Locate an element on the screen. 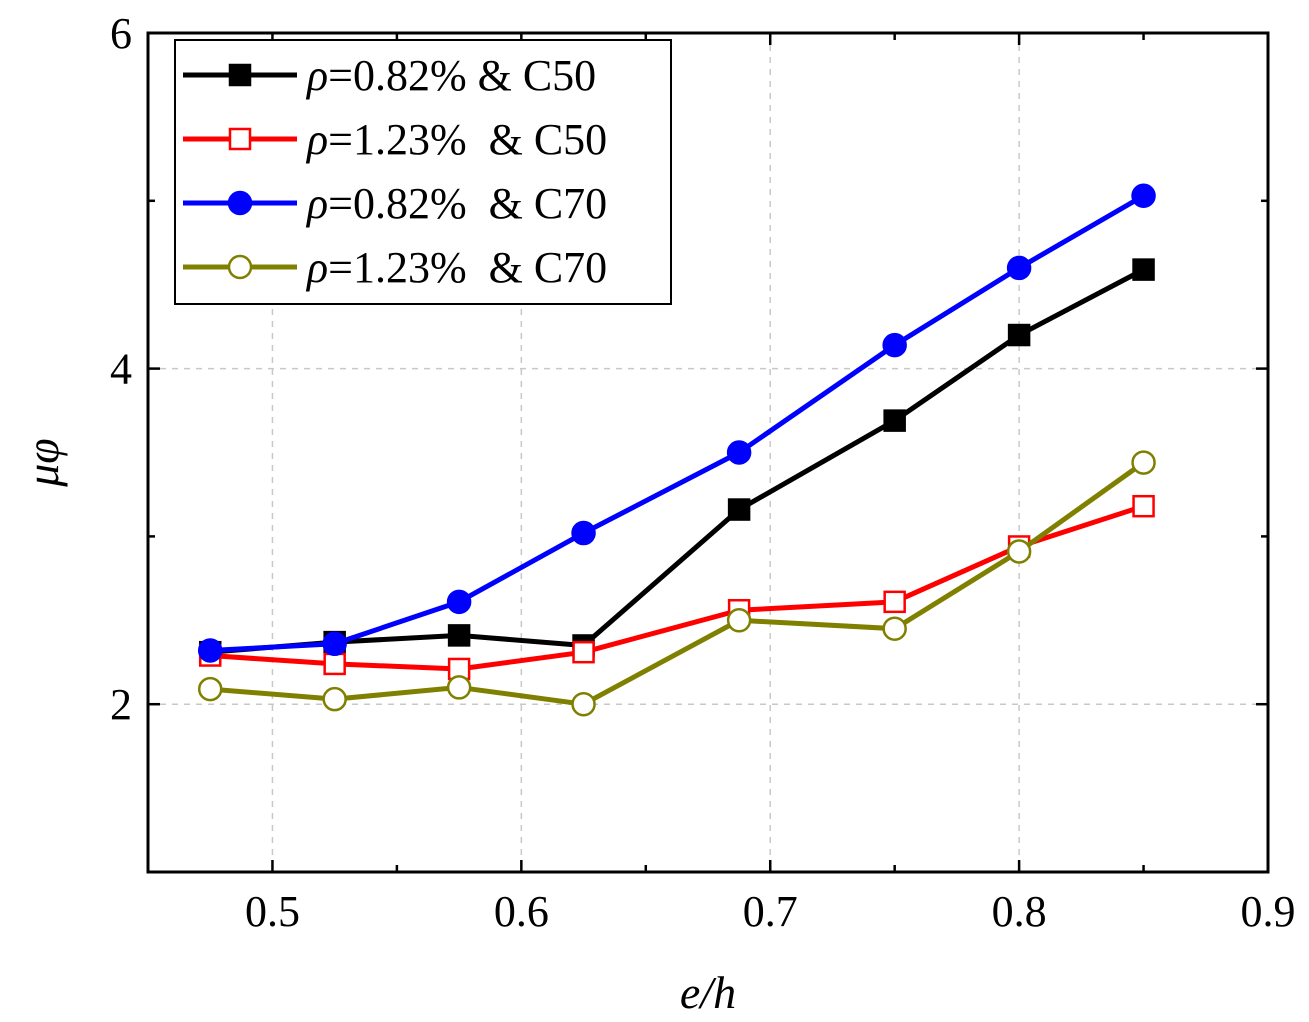 The image size is (1309, 1022). legend-label: ρ=1.23% & C70 is located at coordinates (456, 267).